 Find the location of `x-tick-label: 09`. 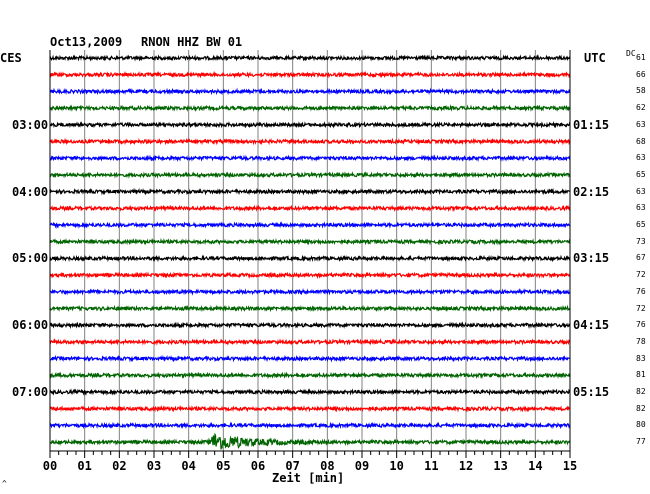

x-tick-label: 09 is located at coordinates (362, 466).